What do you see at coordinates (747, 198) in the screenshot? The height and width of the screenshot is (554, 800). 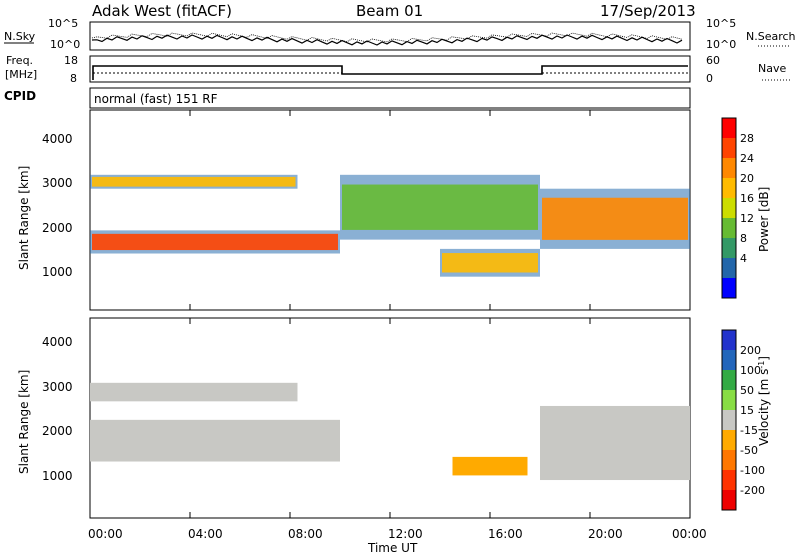 I see `power-colorbar-tick: 16` at bounding box center [747, 198].